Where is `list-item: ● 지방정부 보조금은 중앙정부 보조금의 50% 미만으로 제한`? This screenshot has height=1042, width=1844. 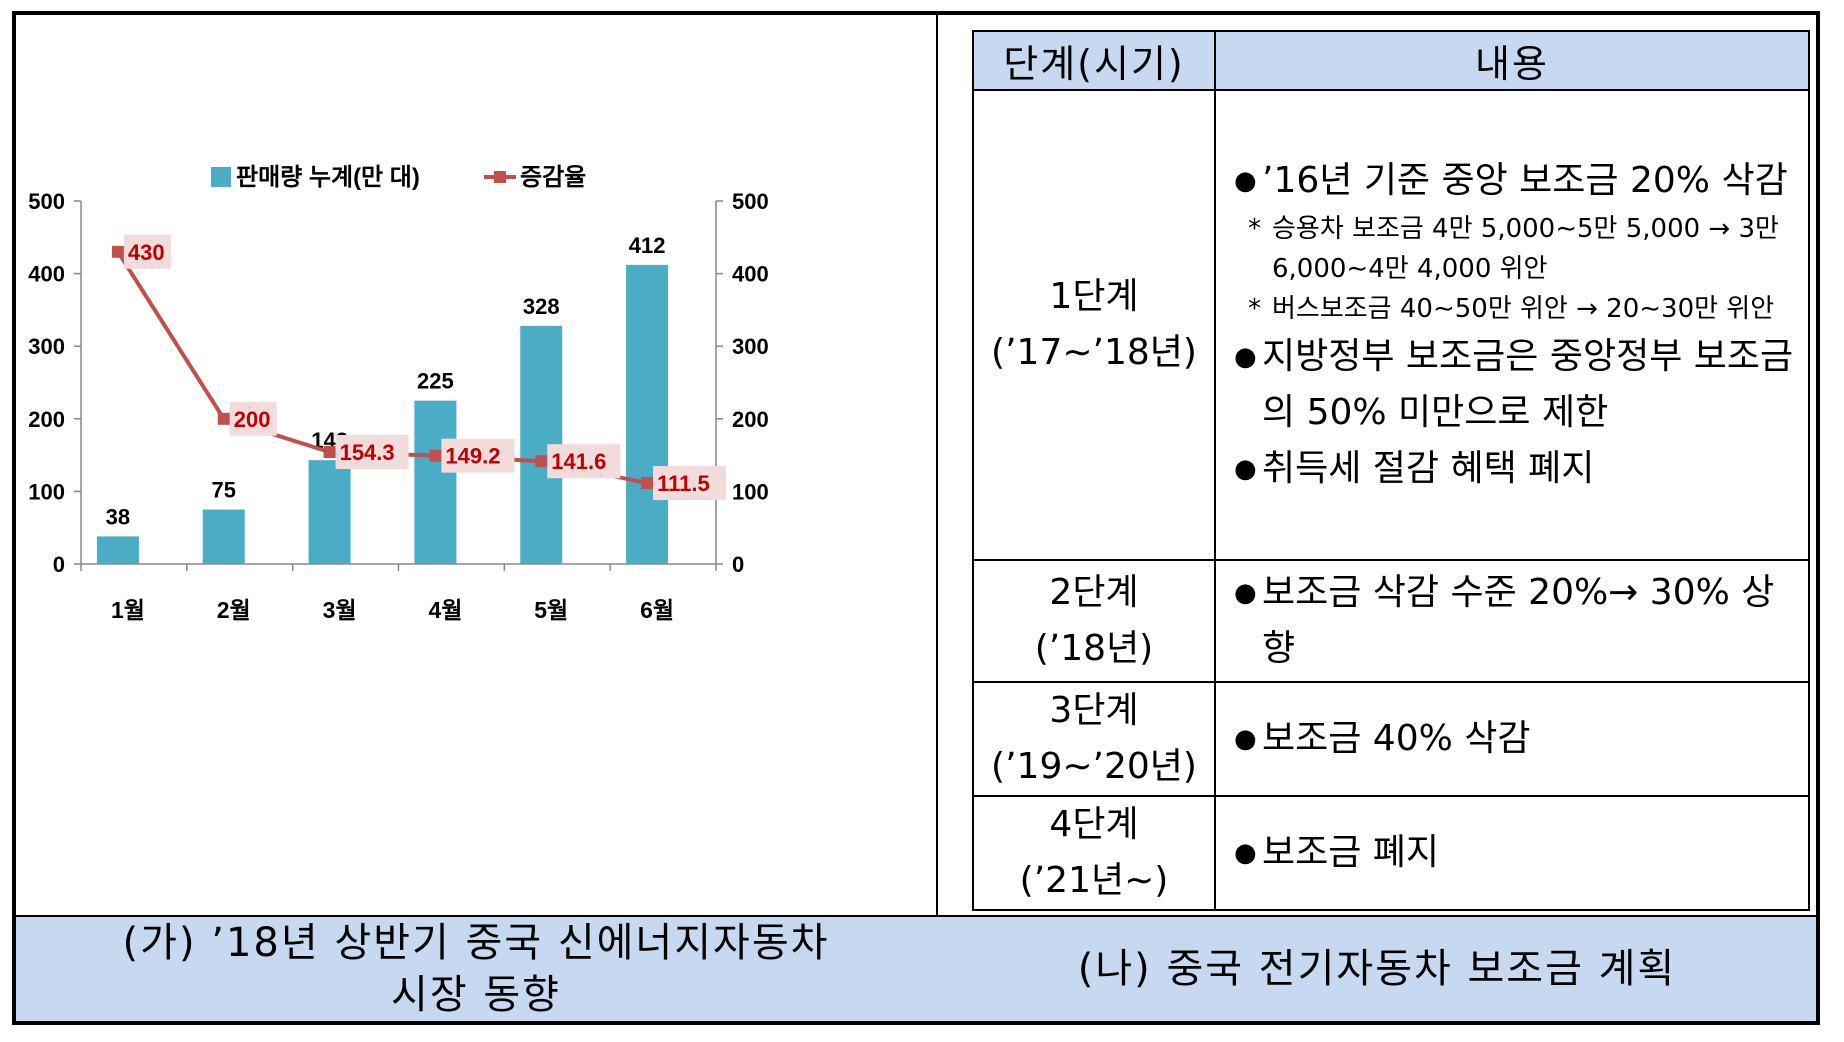
list-item: ● 지방정부 보조금은 중앙정부 보조금의 50% 미만으로 제한 is located at coordinates (1516, 385).